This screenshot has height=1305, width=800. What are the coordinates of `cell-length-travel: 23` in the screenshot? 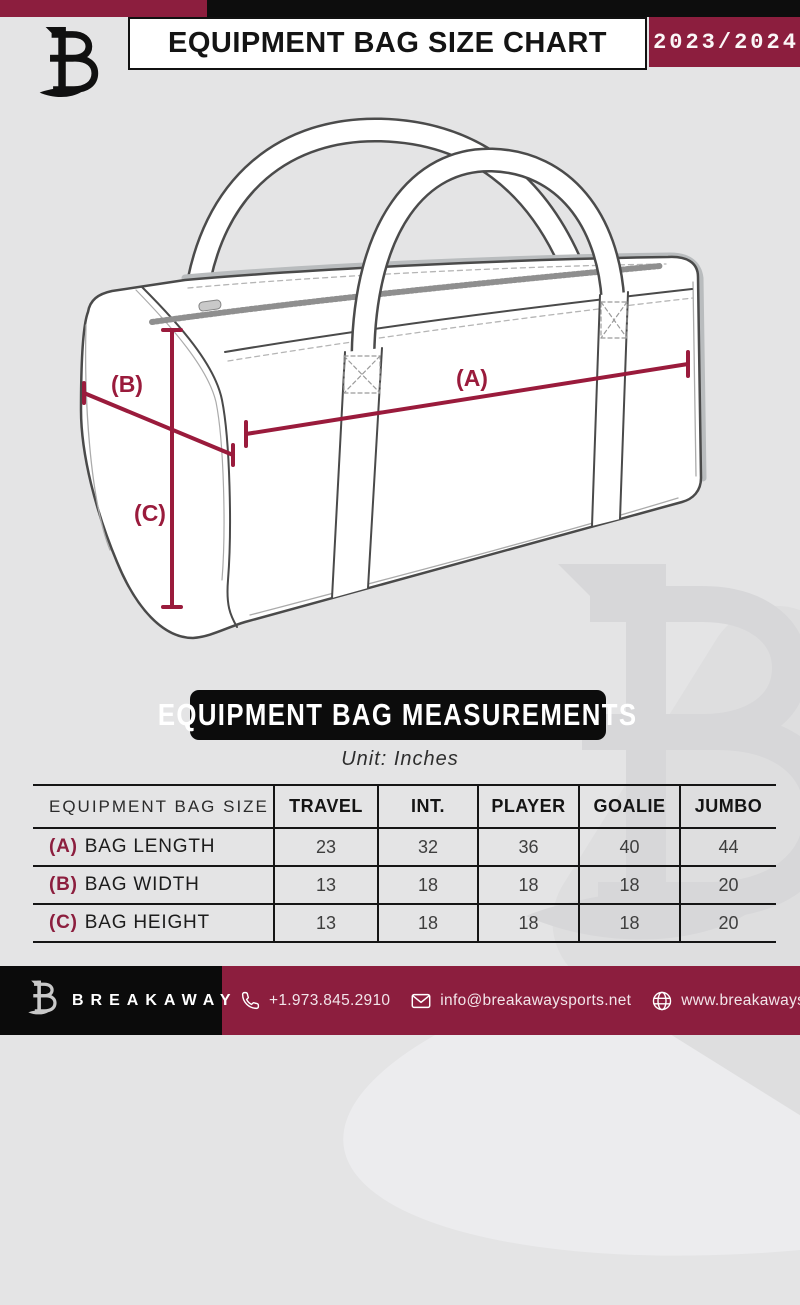 It's located at (325, 847).